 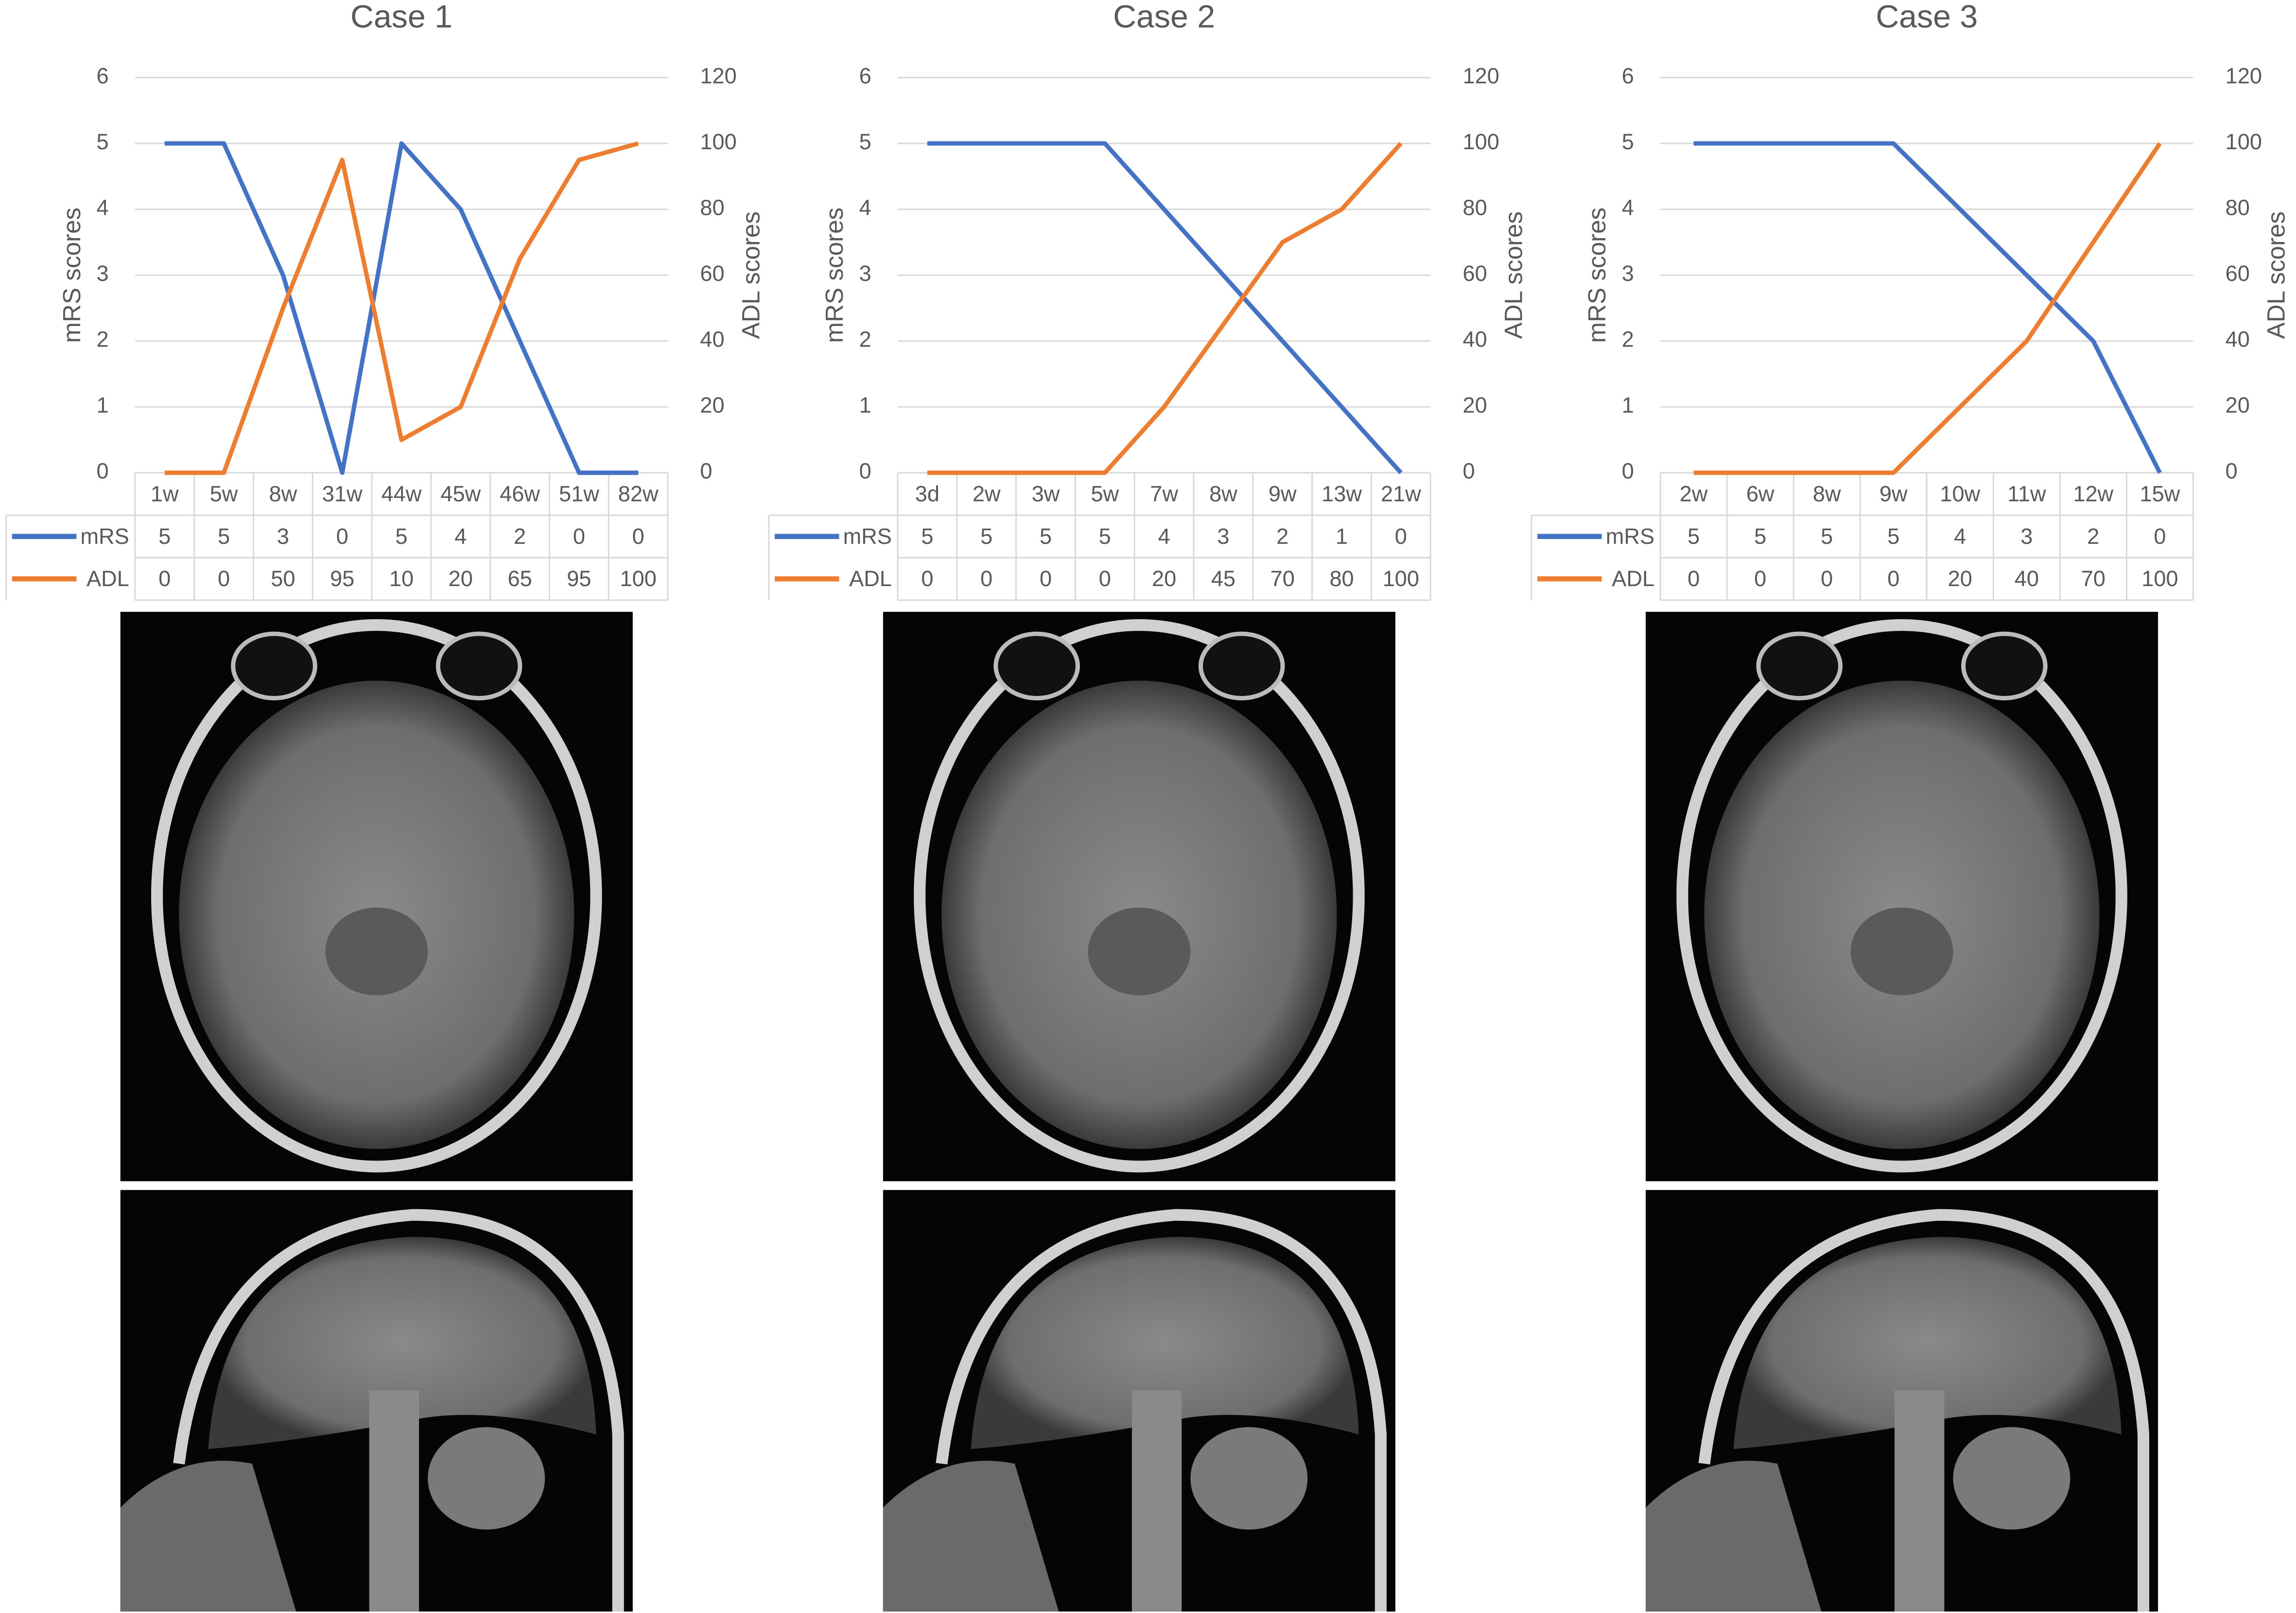 I want to click on x-tick-label: 82w, so click(x=638, y=493).